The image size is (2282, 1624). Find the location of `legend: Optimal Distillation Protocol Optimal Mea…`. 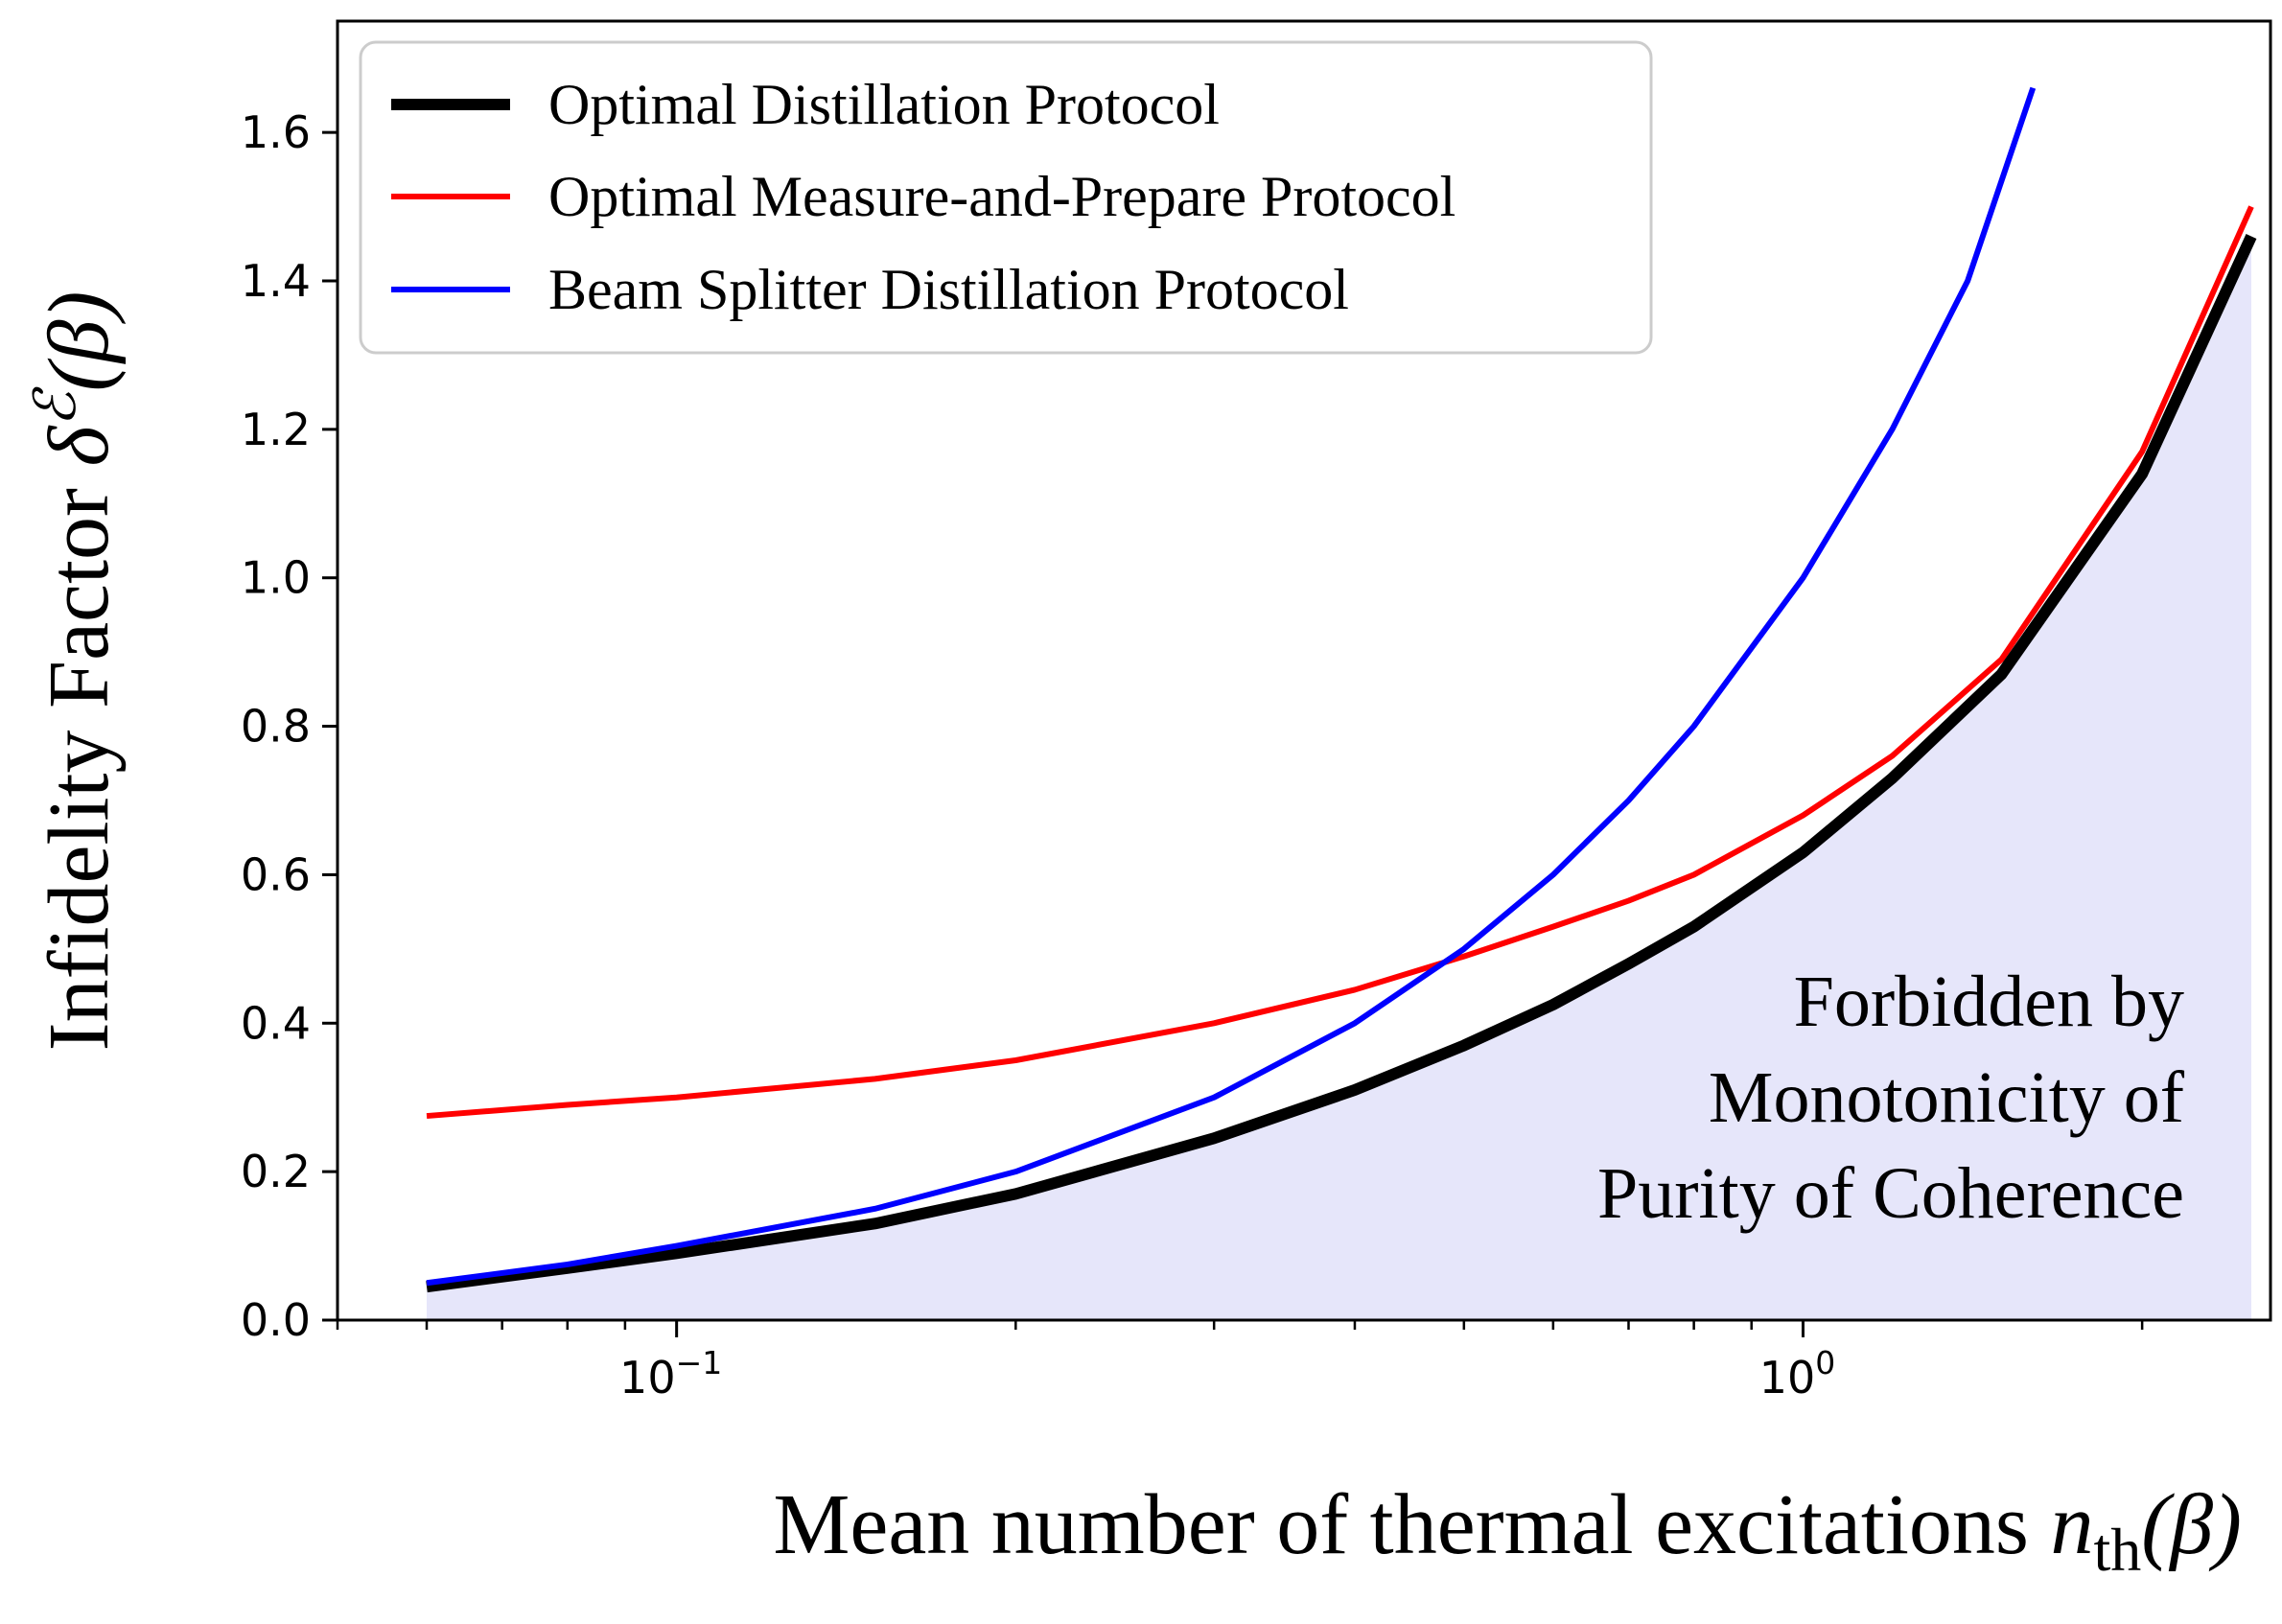

legend: Optimal Distillation Protocol Optimal Mea… is located at coordinates (1006, 197).